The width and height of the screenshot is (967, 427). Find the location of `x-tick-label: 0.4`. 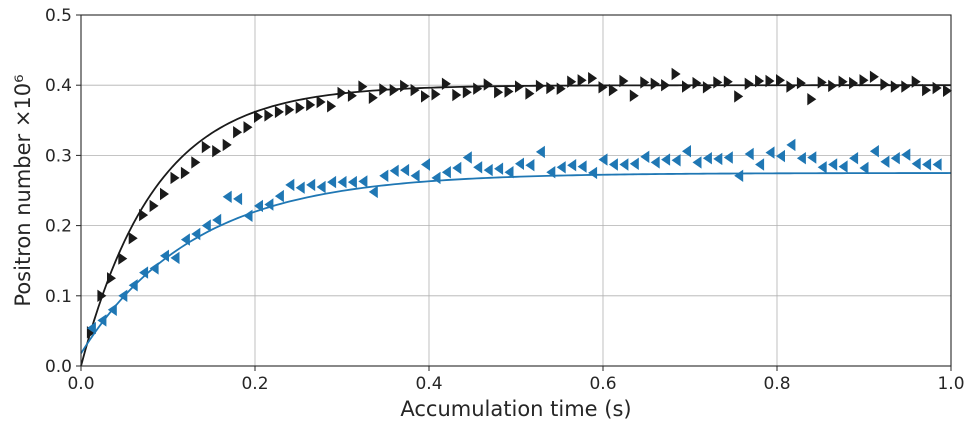

x-tick-label: 0.4 is located at coordinates (428, 384).